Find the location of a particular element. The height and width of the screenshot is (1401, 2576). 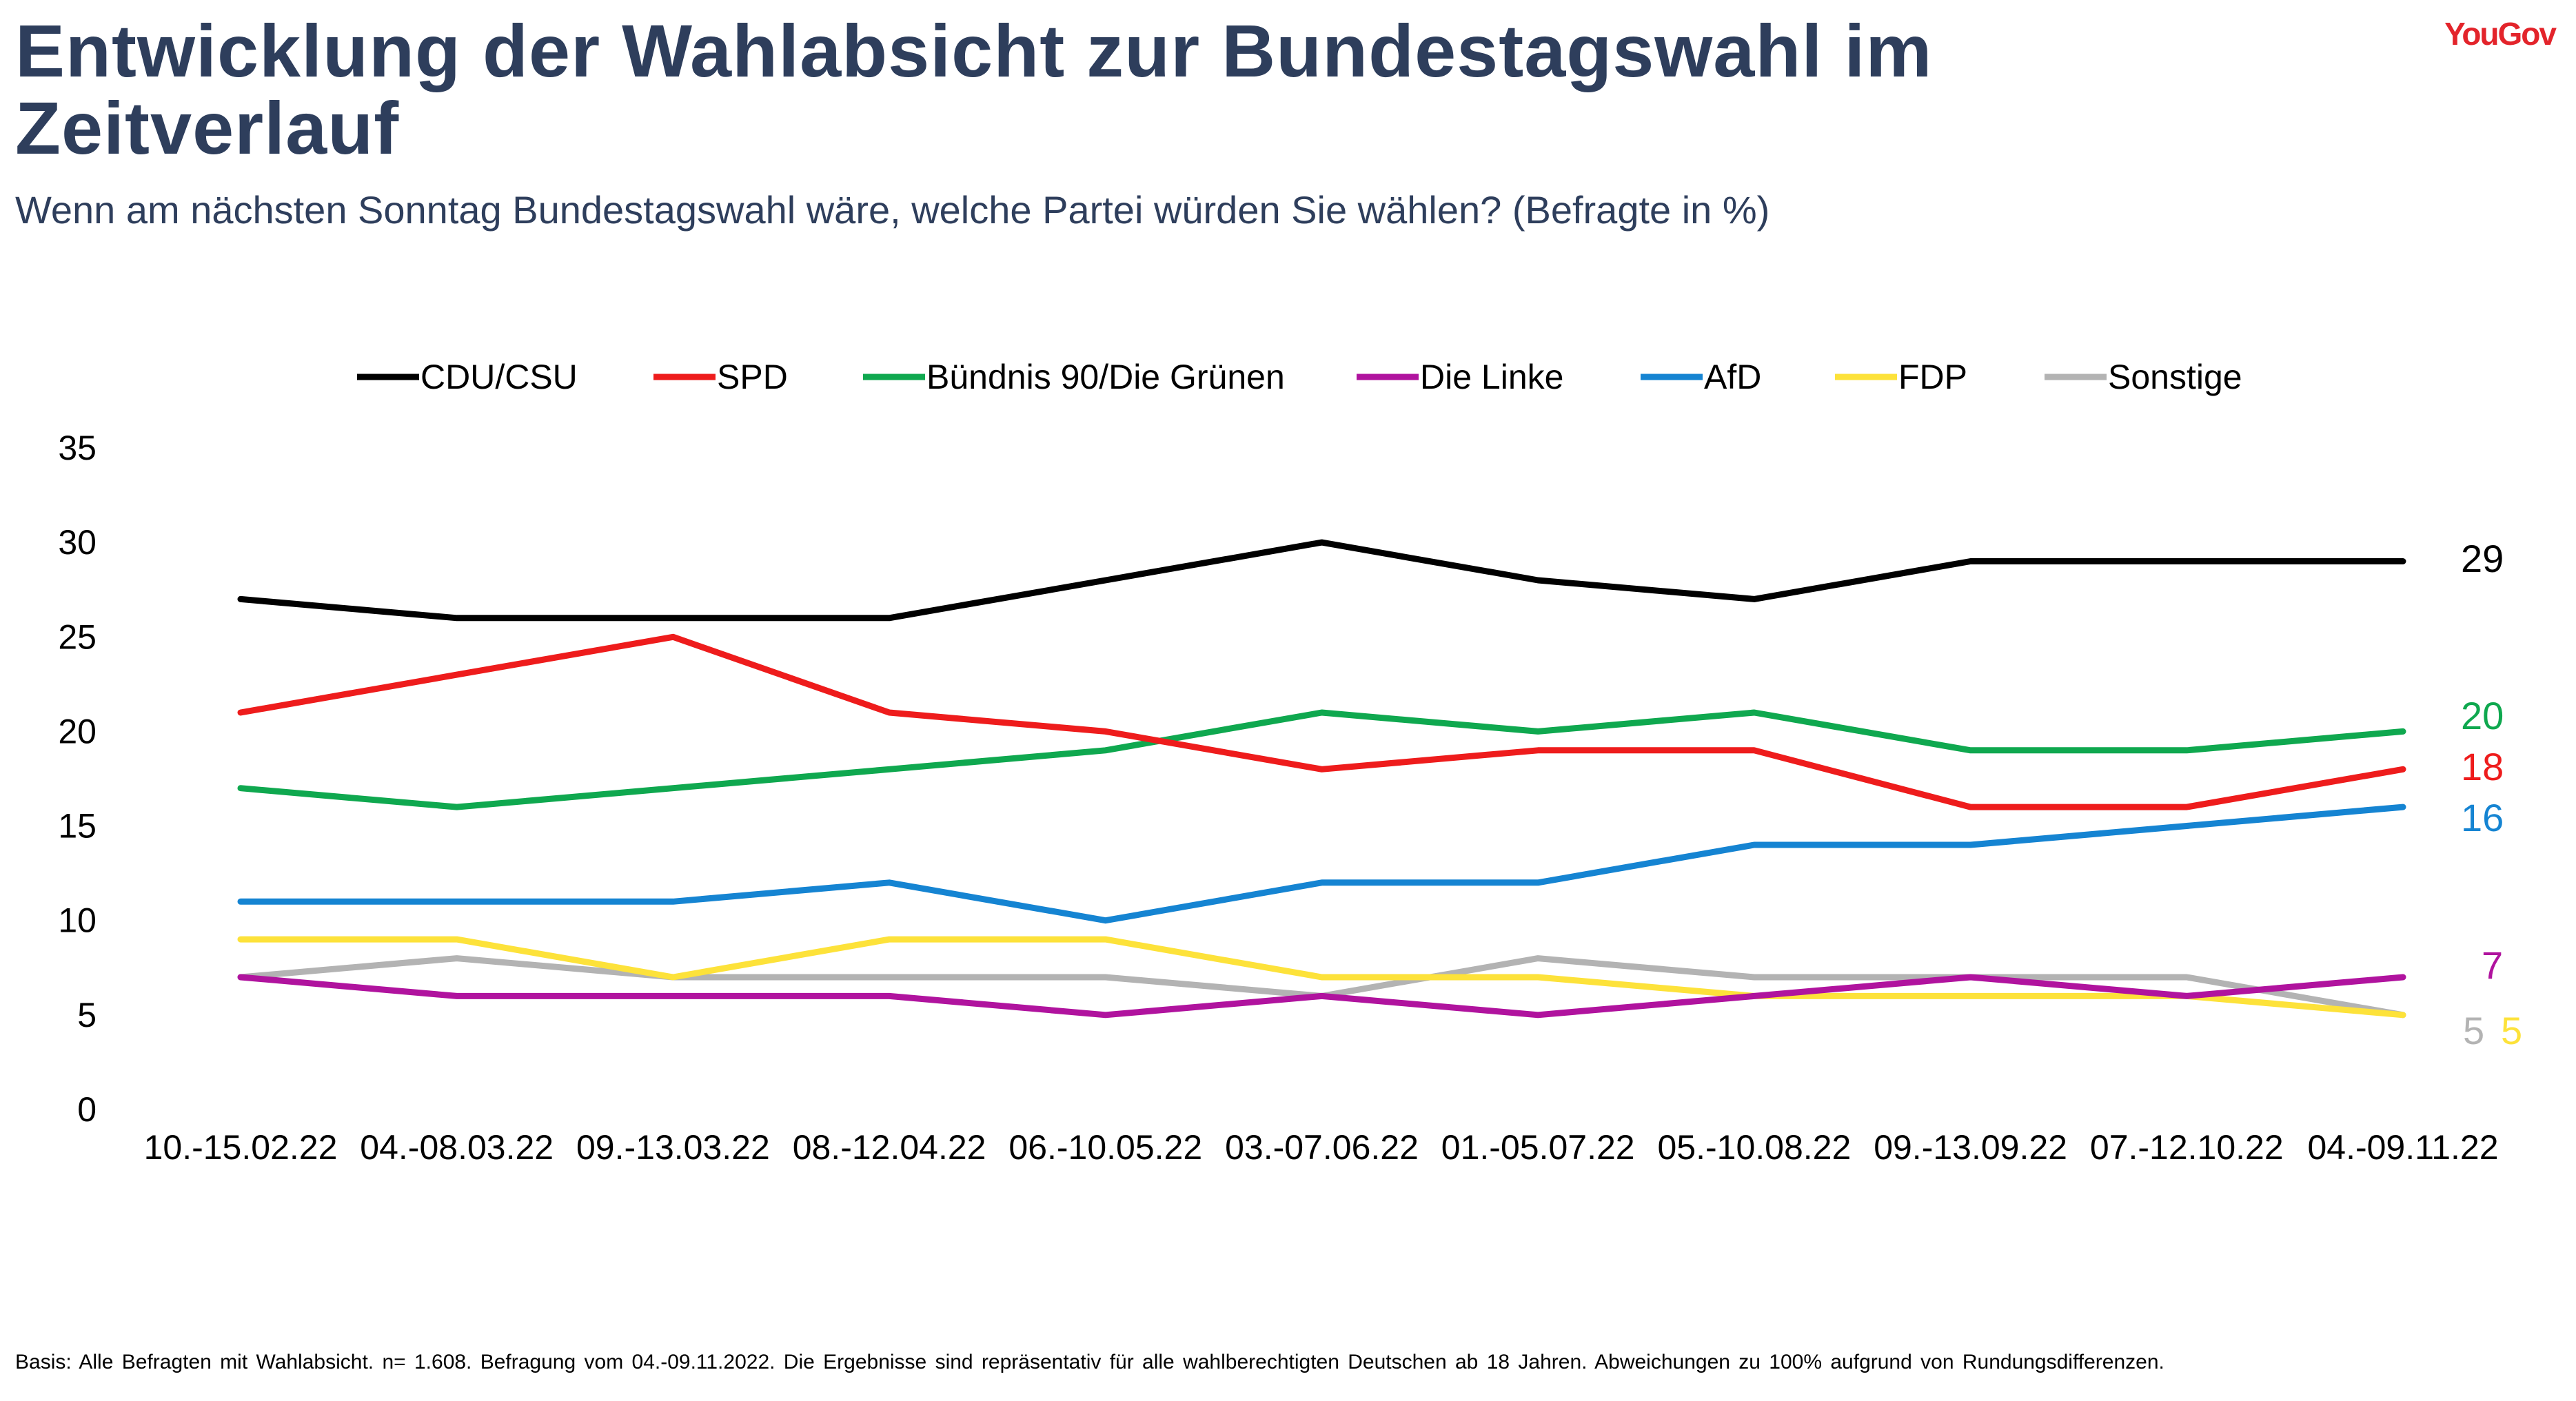

x-tick-label: 04.-08.03.22 is located at coordinates (457, 1147).